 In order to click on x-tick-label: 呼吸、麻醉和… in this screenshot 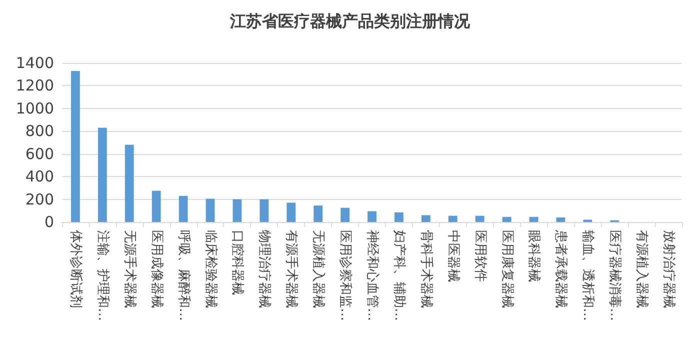, I will do `click(183, 275)`.